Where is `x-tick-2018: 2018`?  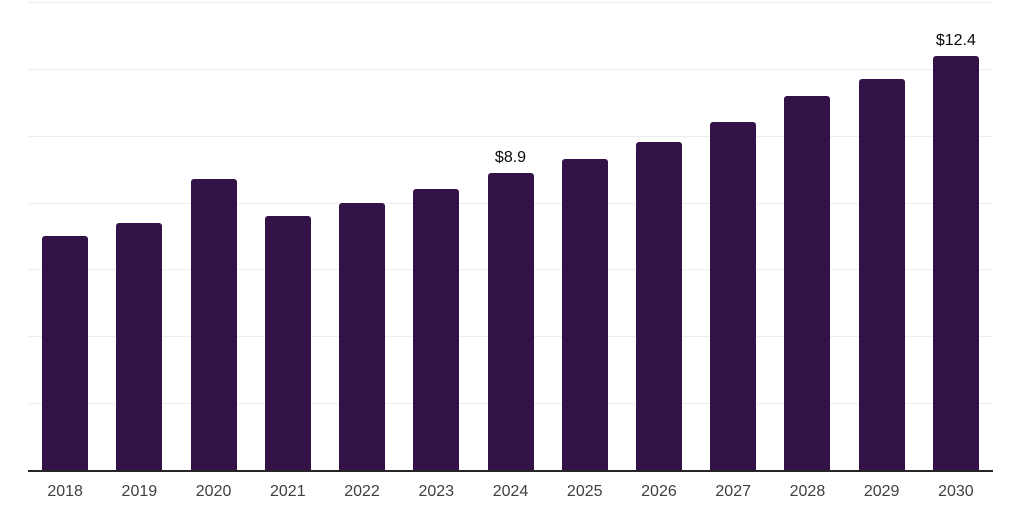 x-tick-2018: 2018 is located at coordinates (65, 491).